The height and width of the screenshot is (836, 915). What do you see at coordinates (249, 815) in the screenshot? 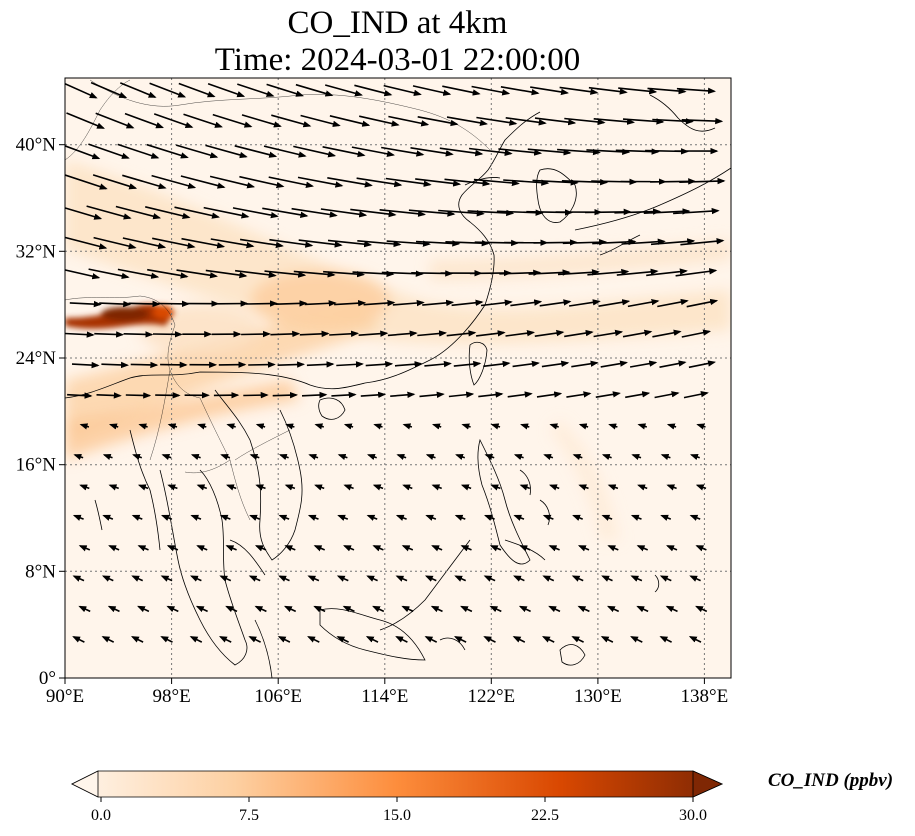
I see `colorbar-tick-label: 7.5` at bounding box center [249, 815].